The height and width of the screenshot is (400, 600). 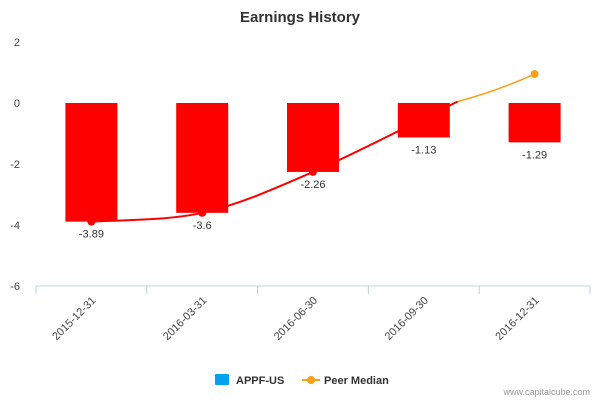 I want to click on legend-marker-peer-median, so click(x=311, y=380).